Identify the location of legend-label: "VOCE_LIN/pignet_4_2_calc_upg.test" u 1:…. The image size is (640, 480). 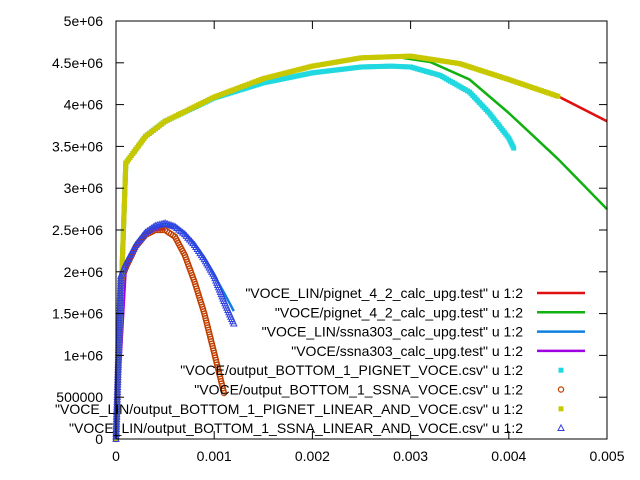
(384, 293).